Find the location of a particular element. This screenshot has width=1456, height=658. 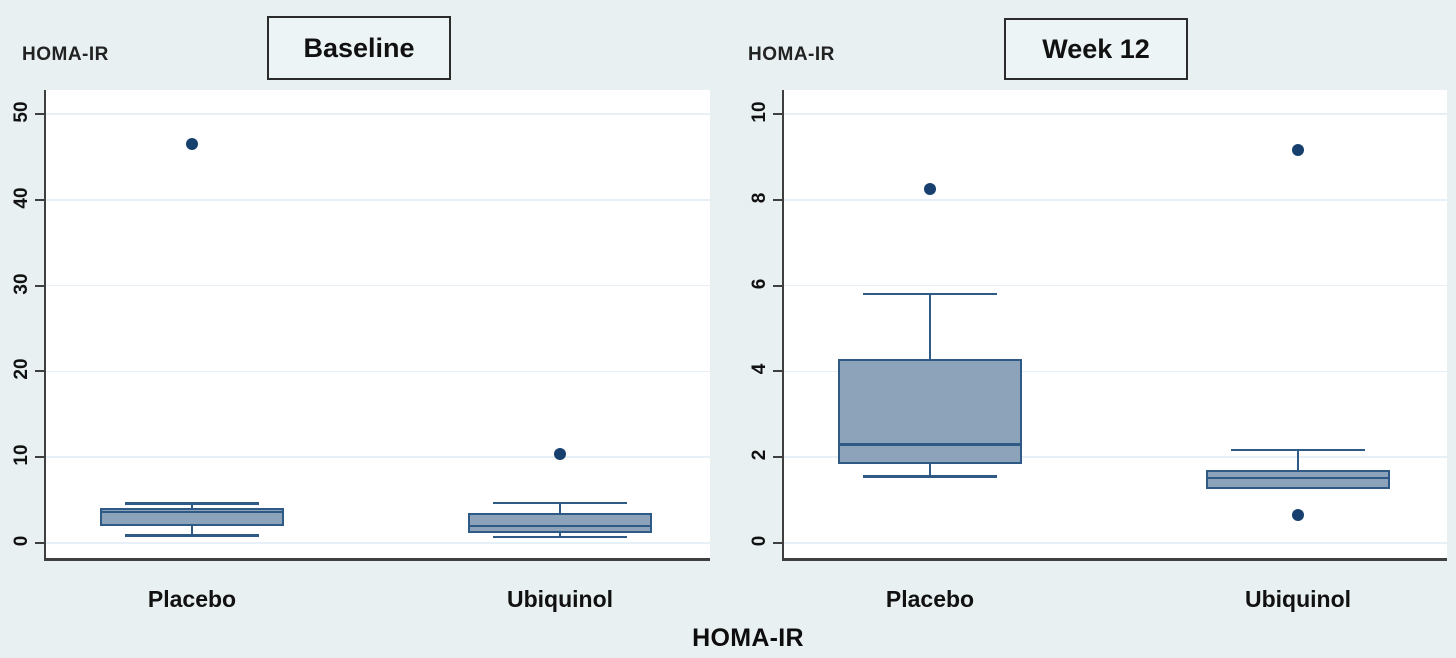

panel-title-week12-text: Week 12 is located at coordinates (1096, 48).